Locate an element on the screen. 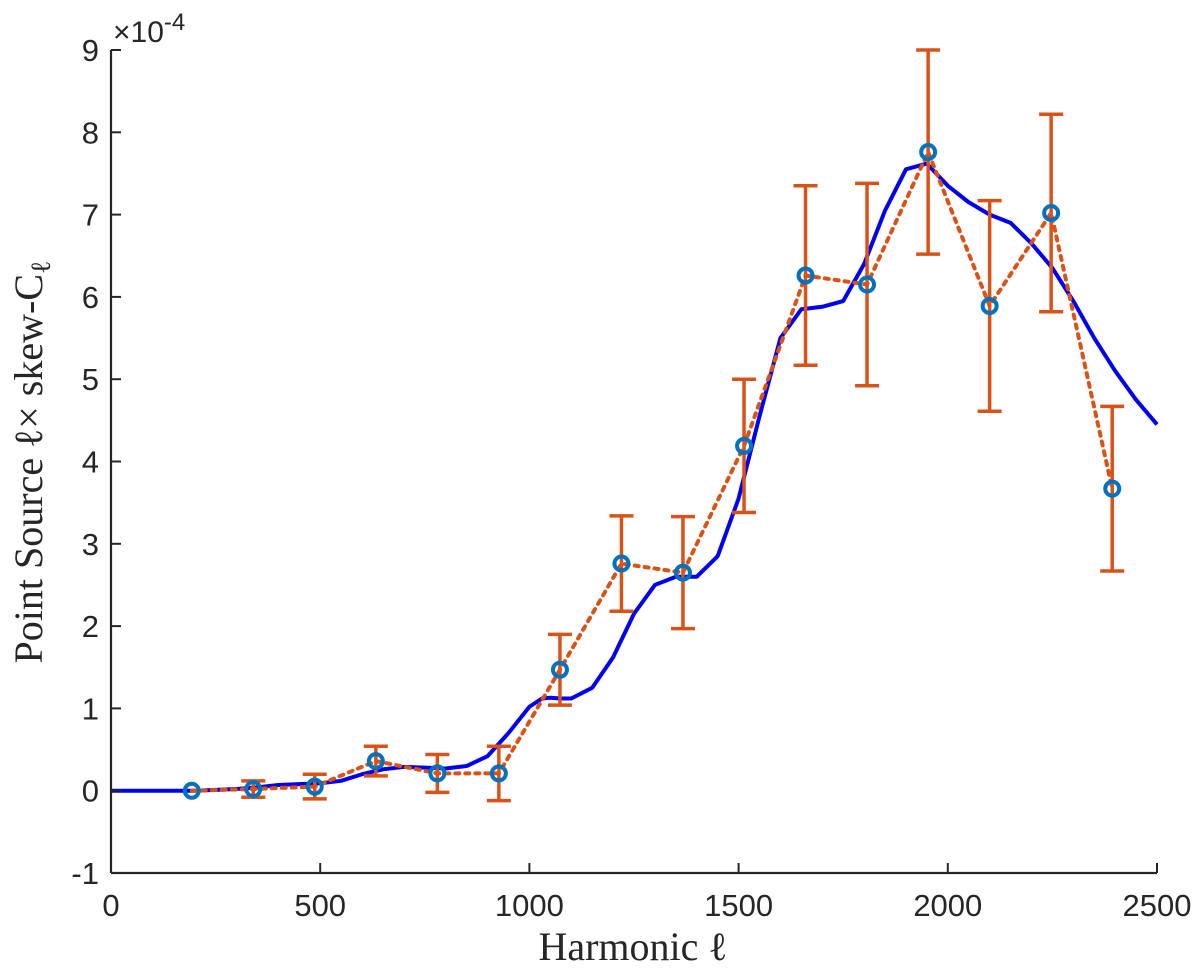 Image resolution: width=1200 pixels, height=968 pixels. y-ticks: -1 0 1 2 3 4 5 6 7 8 9 is located at coordinates (96, 462).